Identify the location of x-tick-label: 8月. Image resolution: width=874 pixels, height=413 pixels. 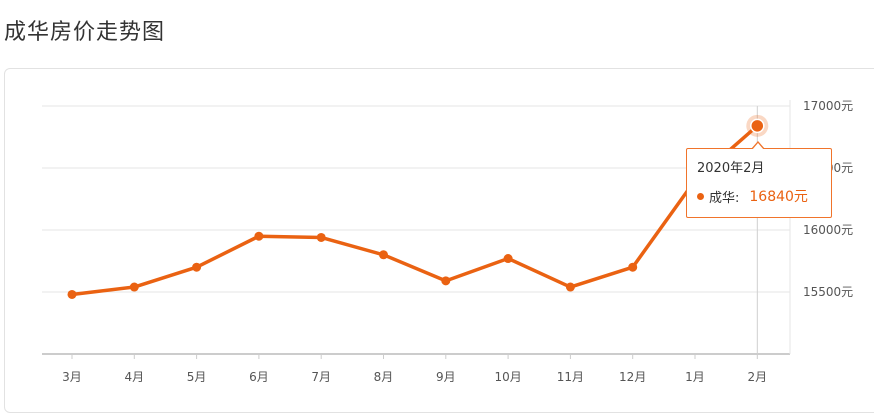
(384, 377).